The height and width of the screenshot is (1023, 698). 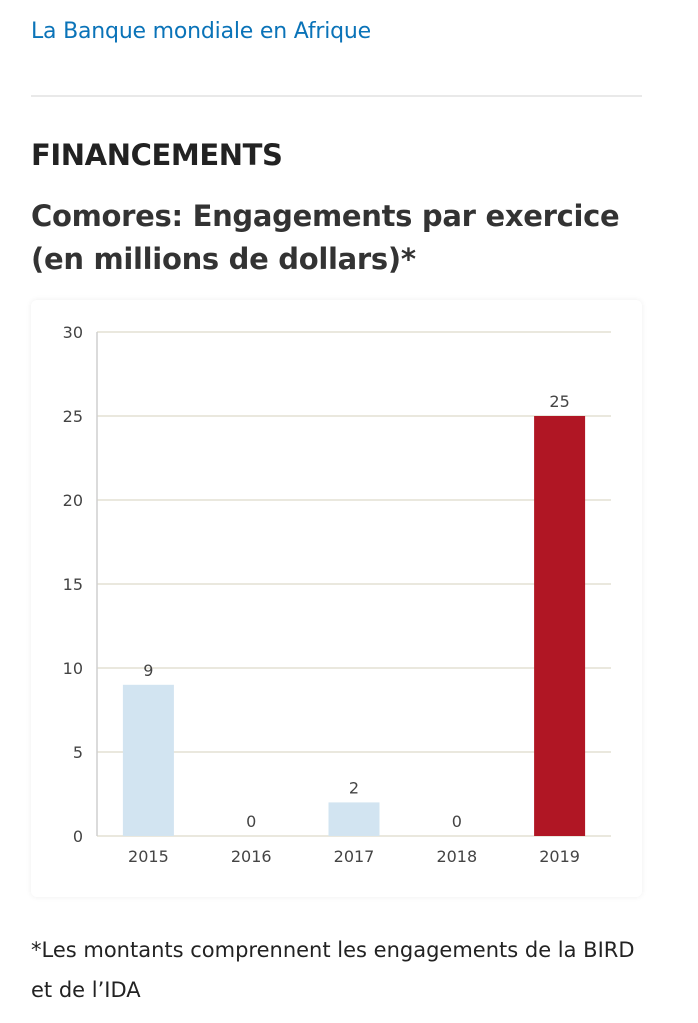 What do you see at coordinates (148, 670) in the screenshot?
I see `data-label: 9` at bounding box center [148, 670].